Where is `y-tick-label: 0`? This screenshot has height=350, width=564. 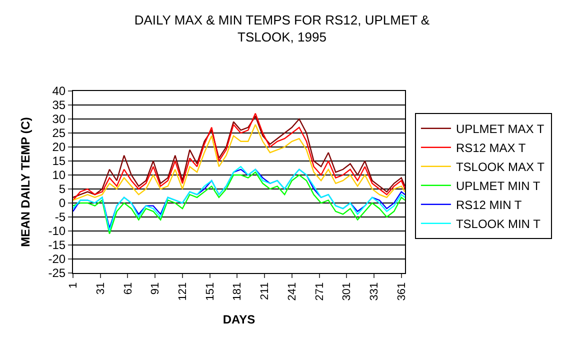 y-tick-label: 0 is located at coordinates (62, 203).